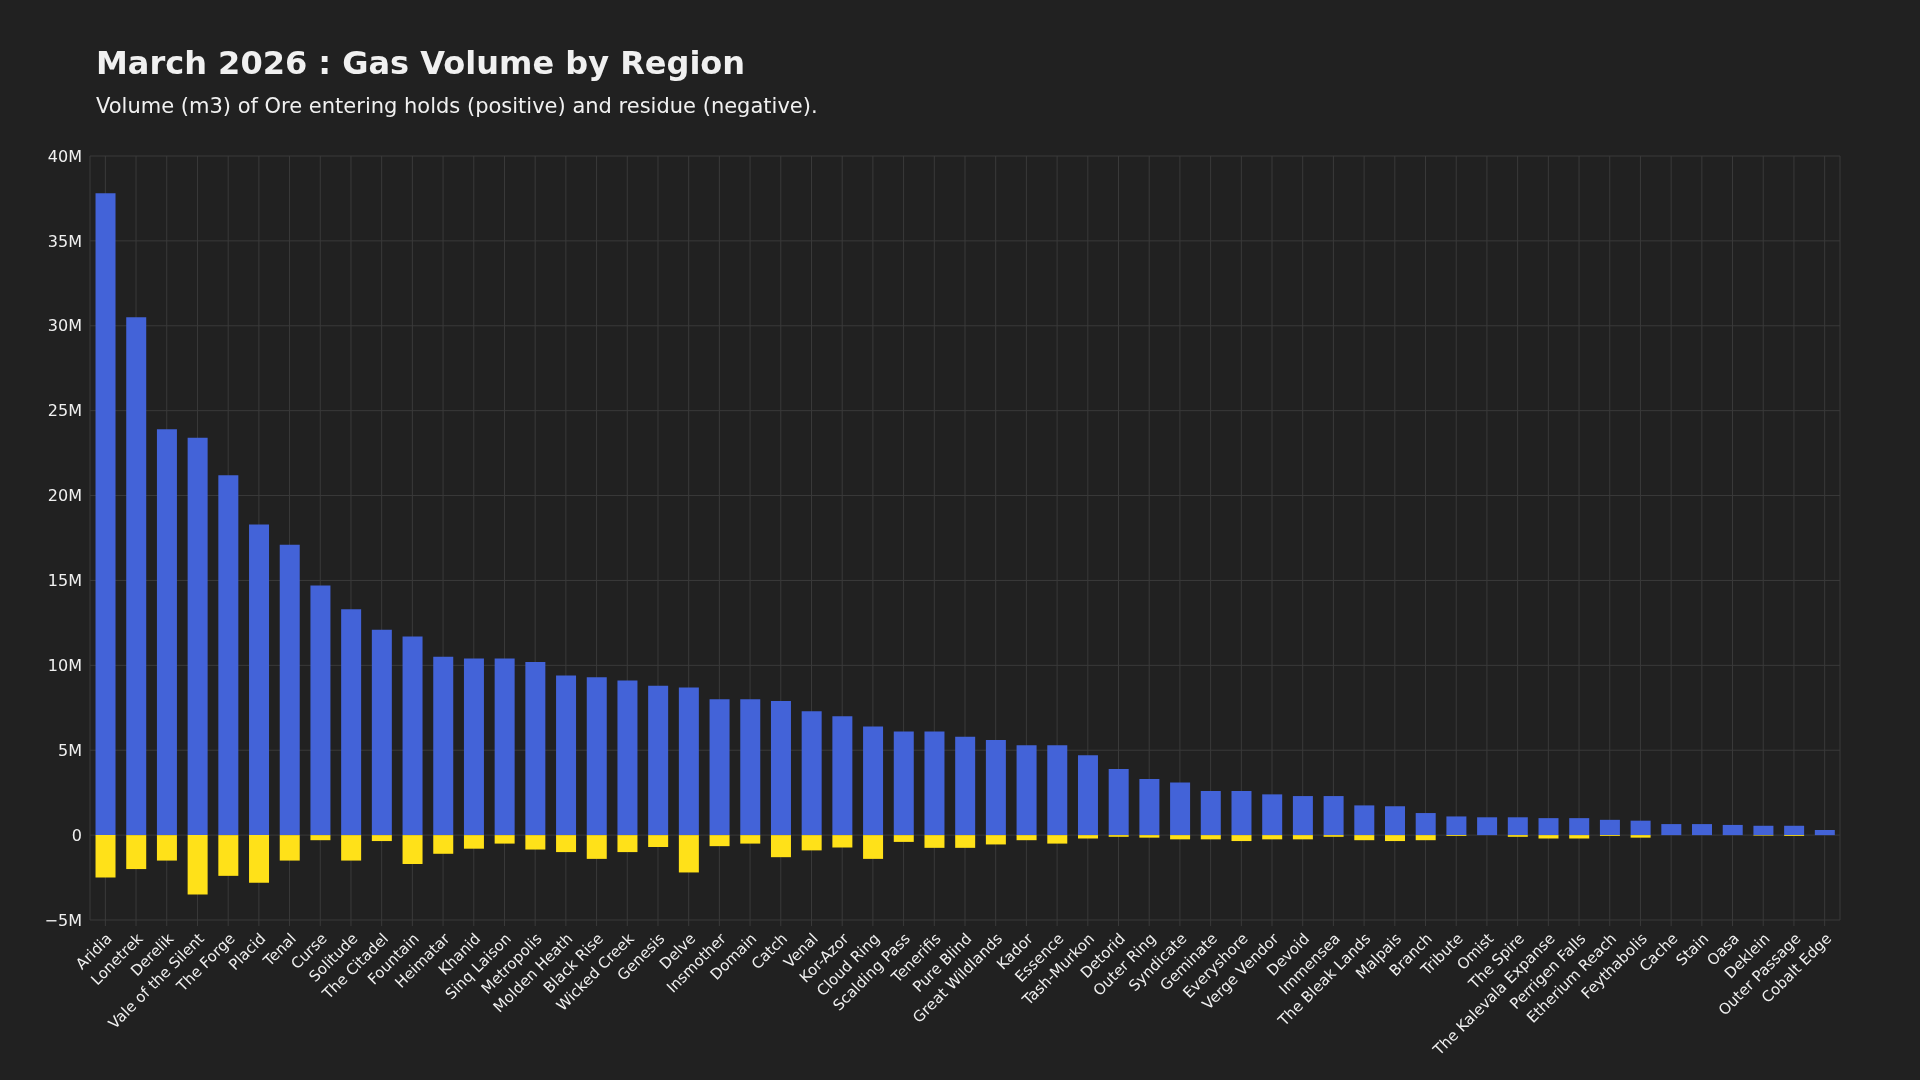  I want to click on chart-title: March 2026 : Gas Volume by Region, so click(421, 63).